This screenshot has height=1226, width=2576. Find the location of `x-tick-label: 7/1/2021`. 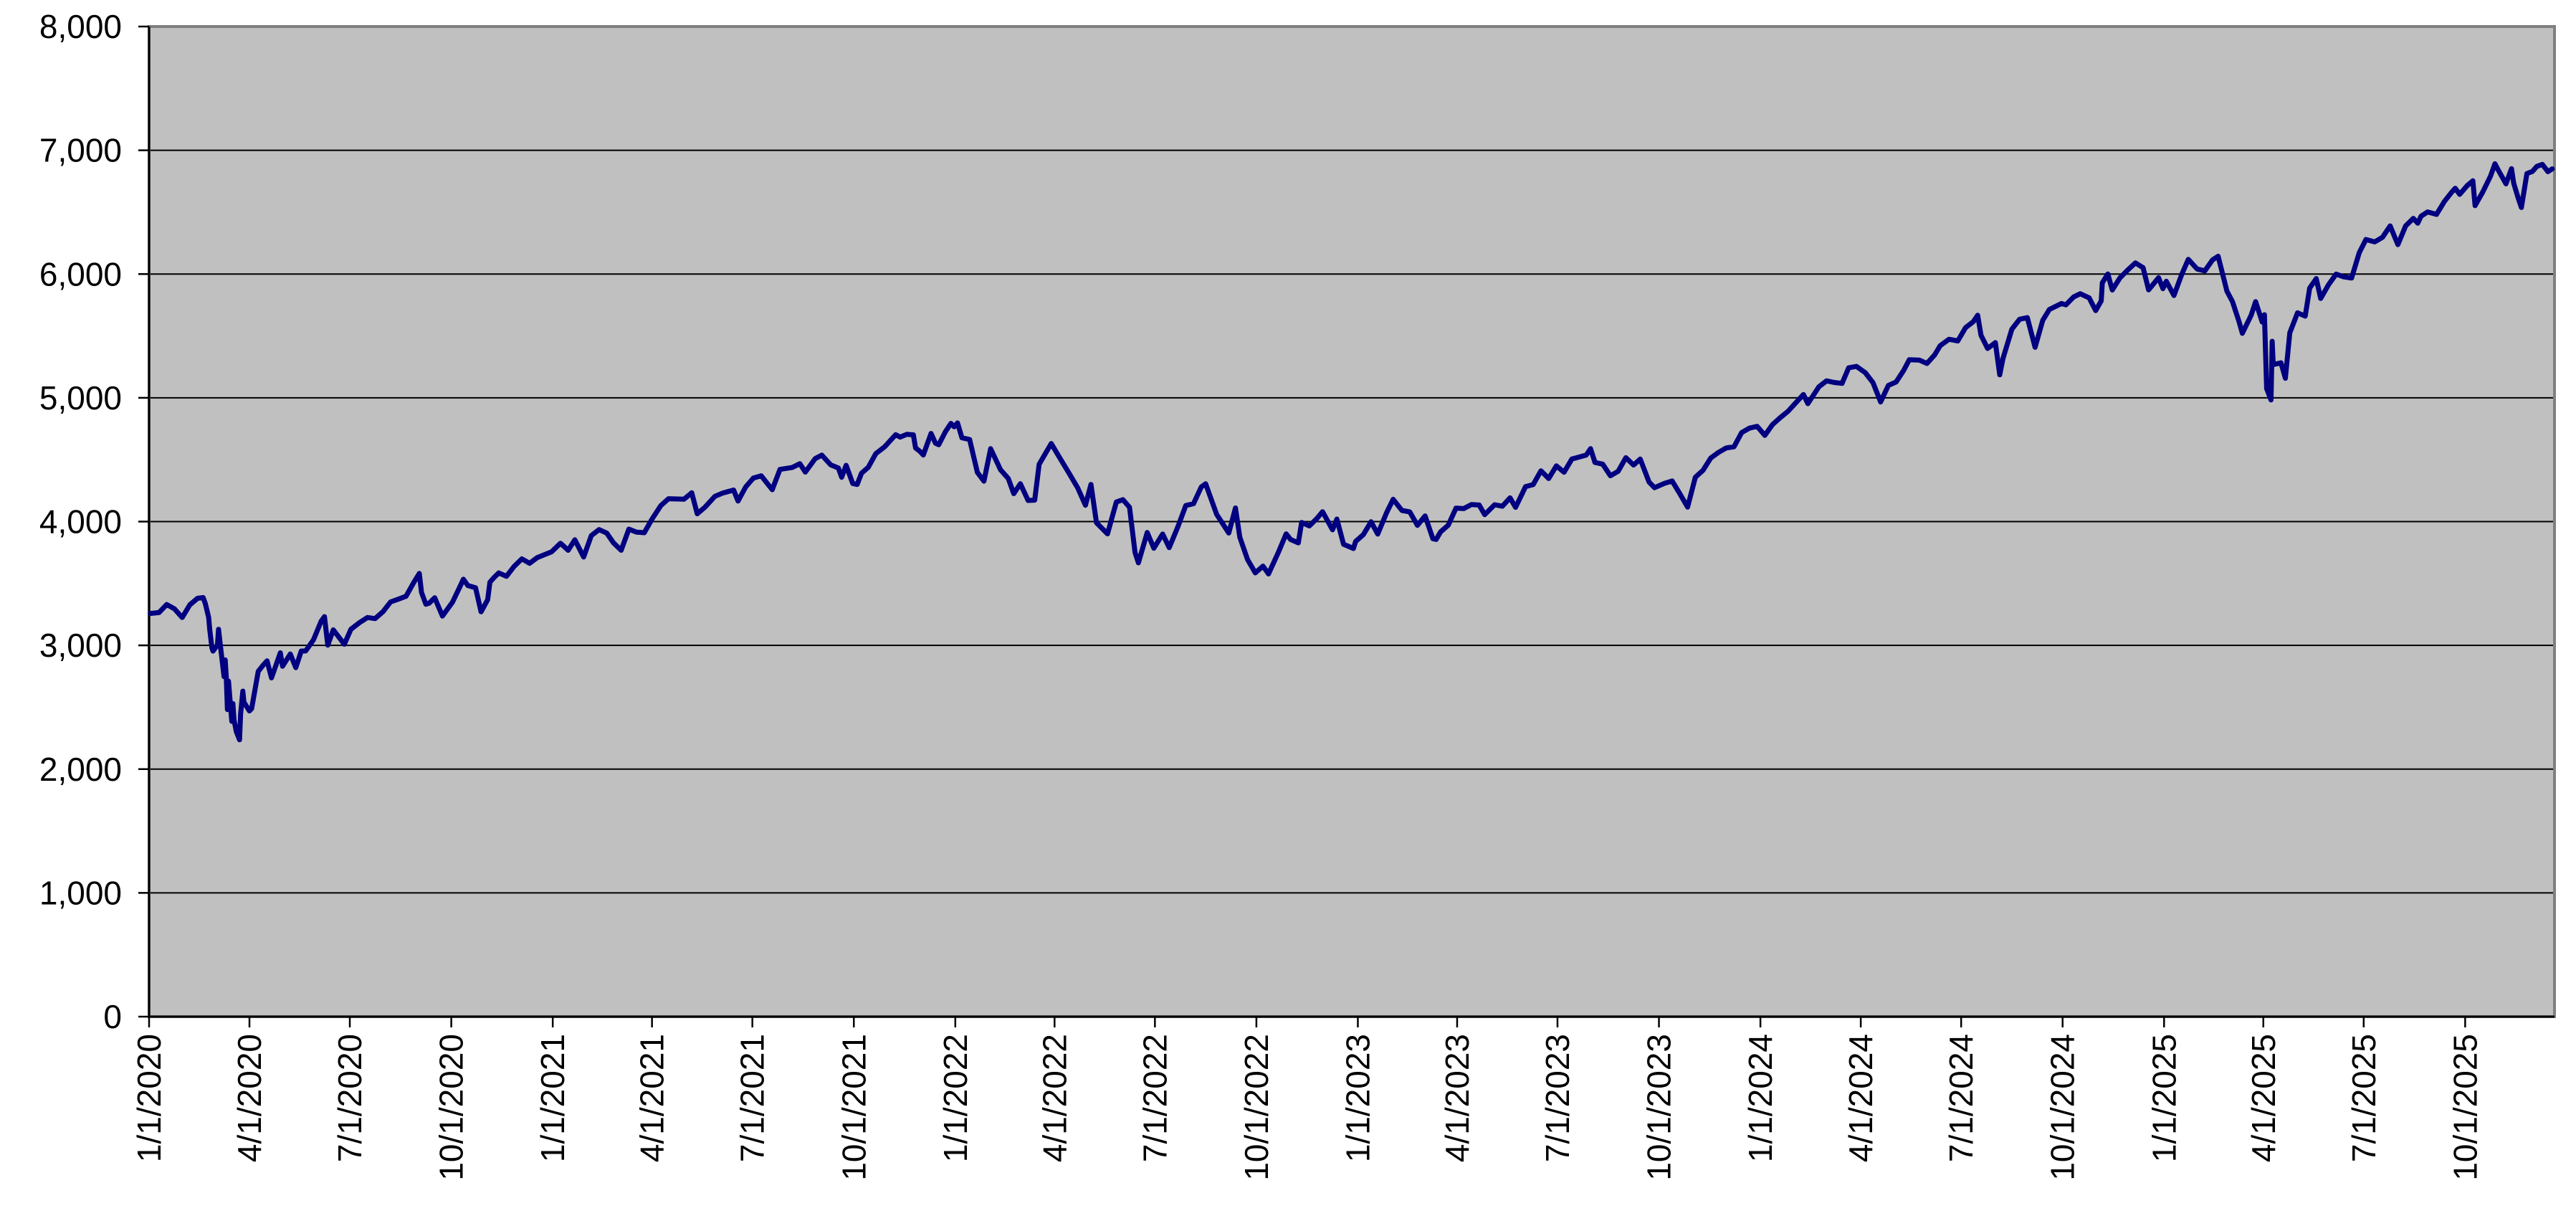

x-tick-label: 7/1/2021 is located at coordinates (752, 1098).